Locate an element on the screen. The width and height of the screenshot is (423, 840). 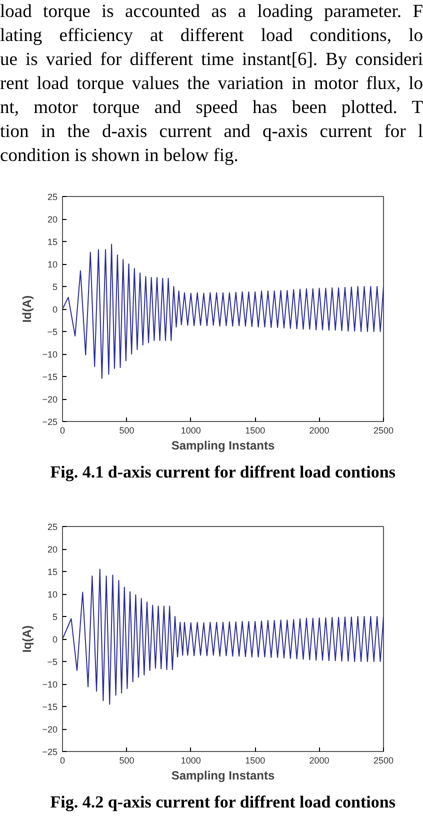
text: load torque is accounted as a loading parameter. F is located at coordinates (211, 12).